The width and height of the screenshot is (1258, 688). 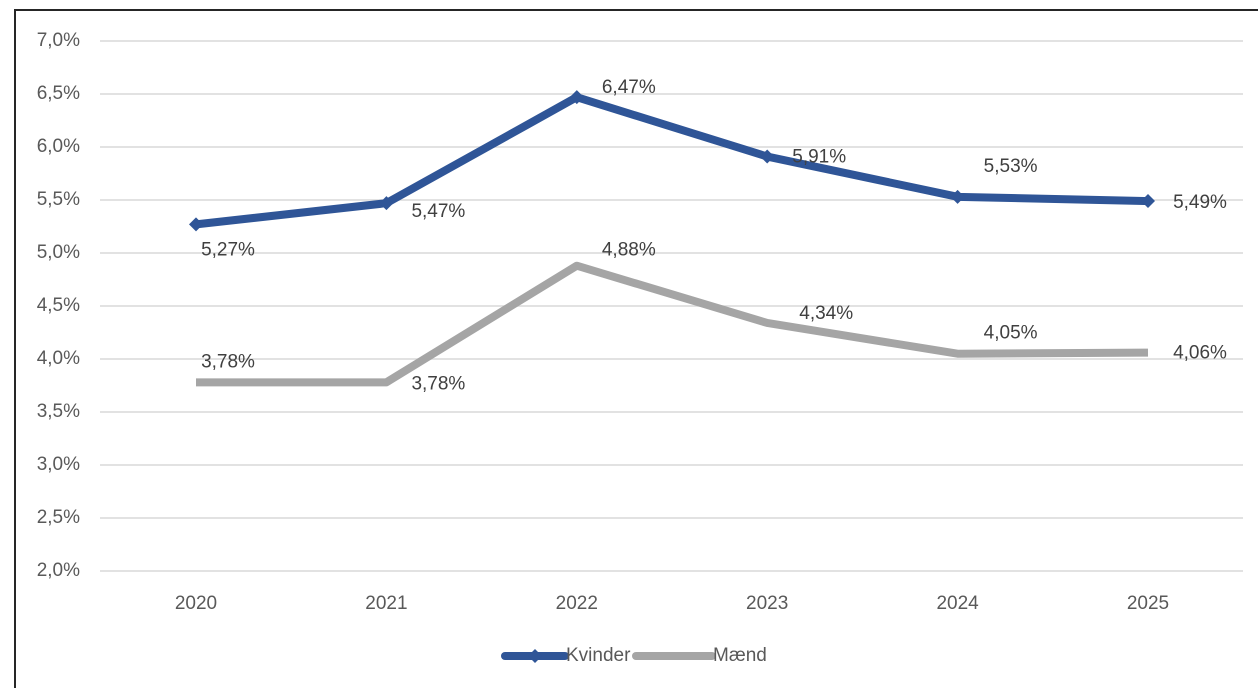 I want to click on data-label: 4,05%, so click(x=1011, y=333).